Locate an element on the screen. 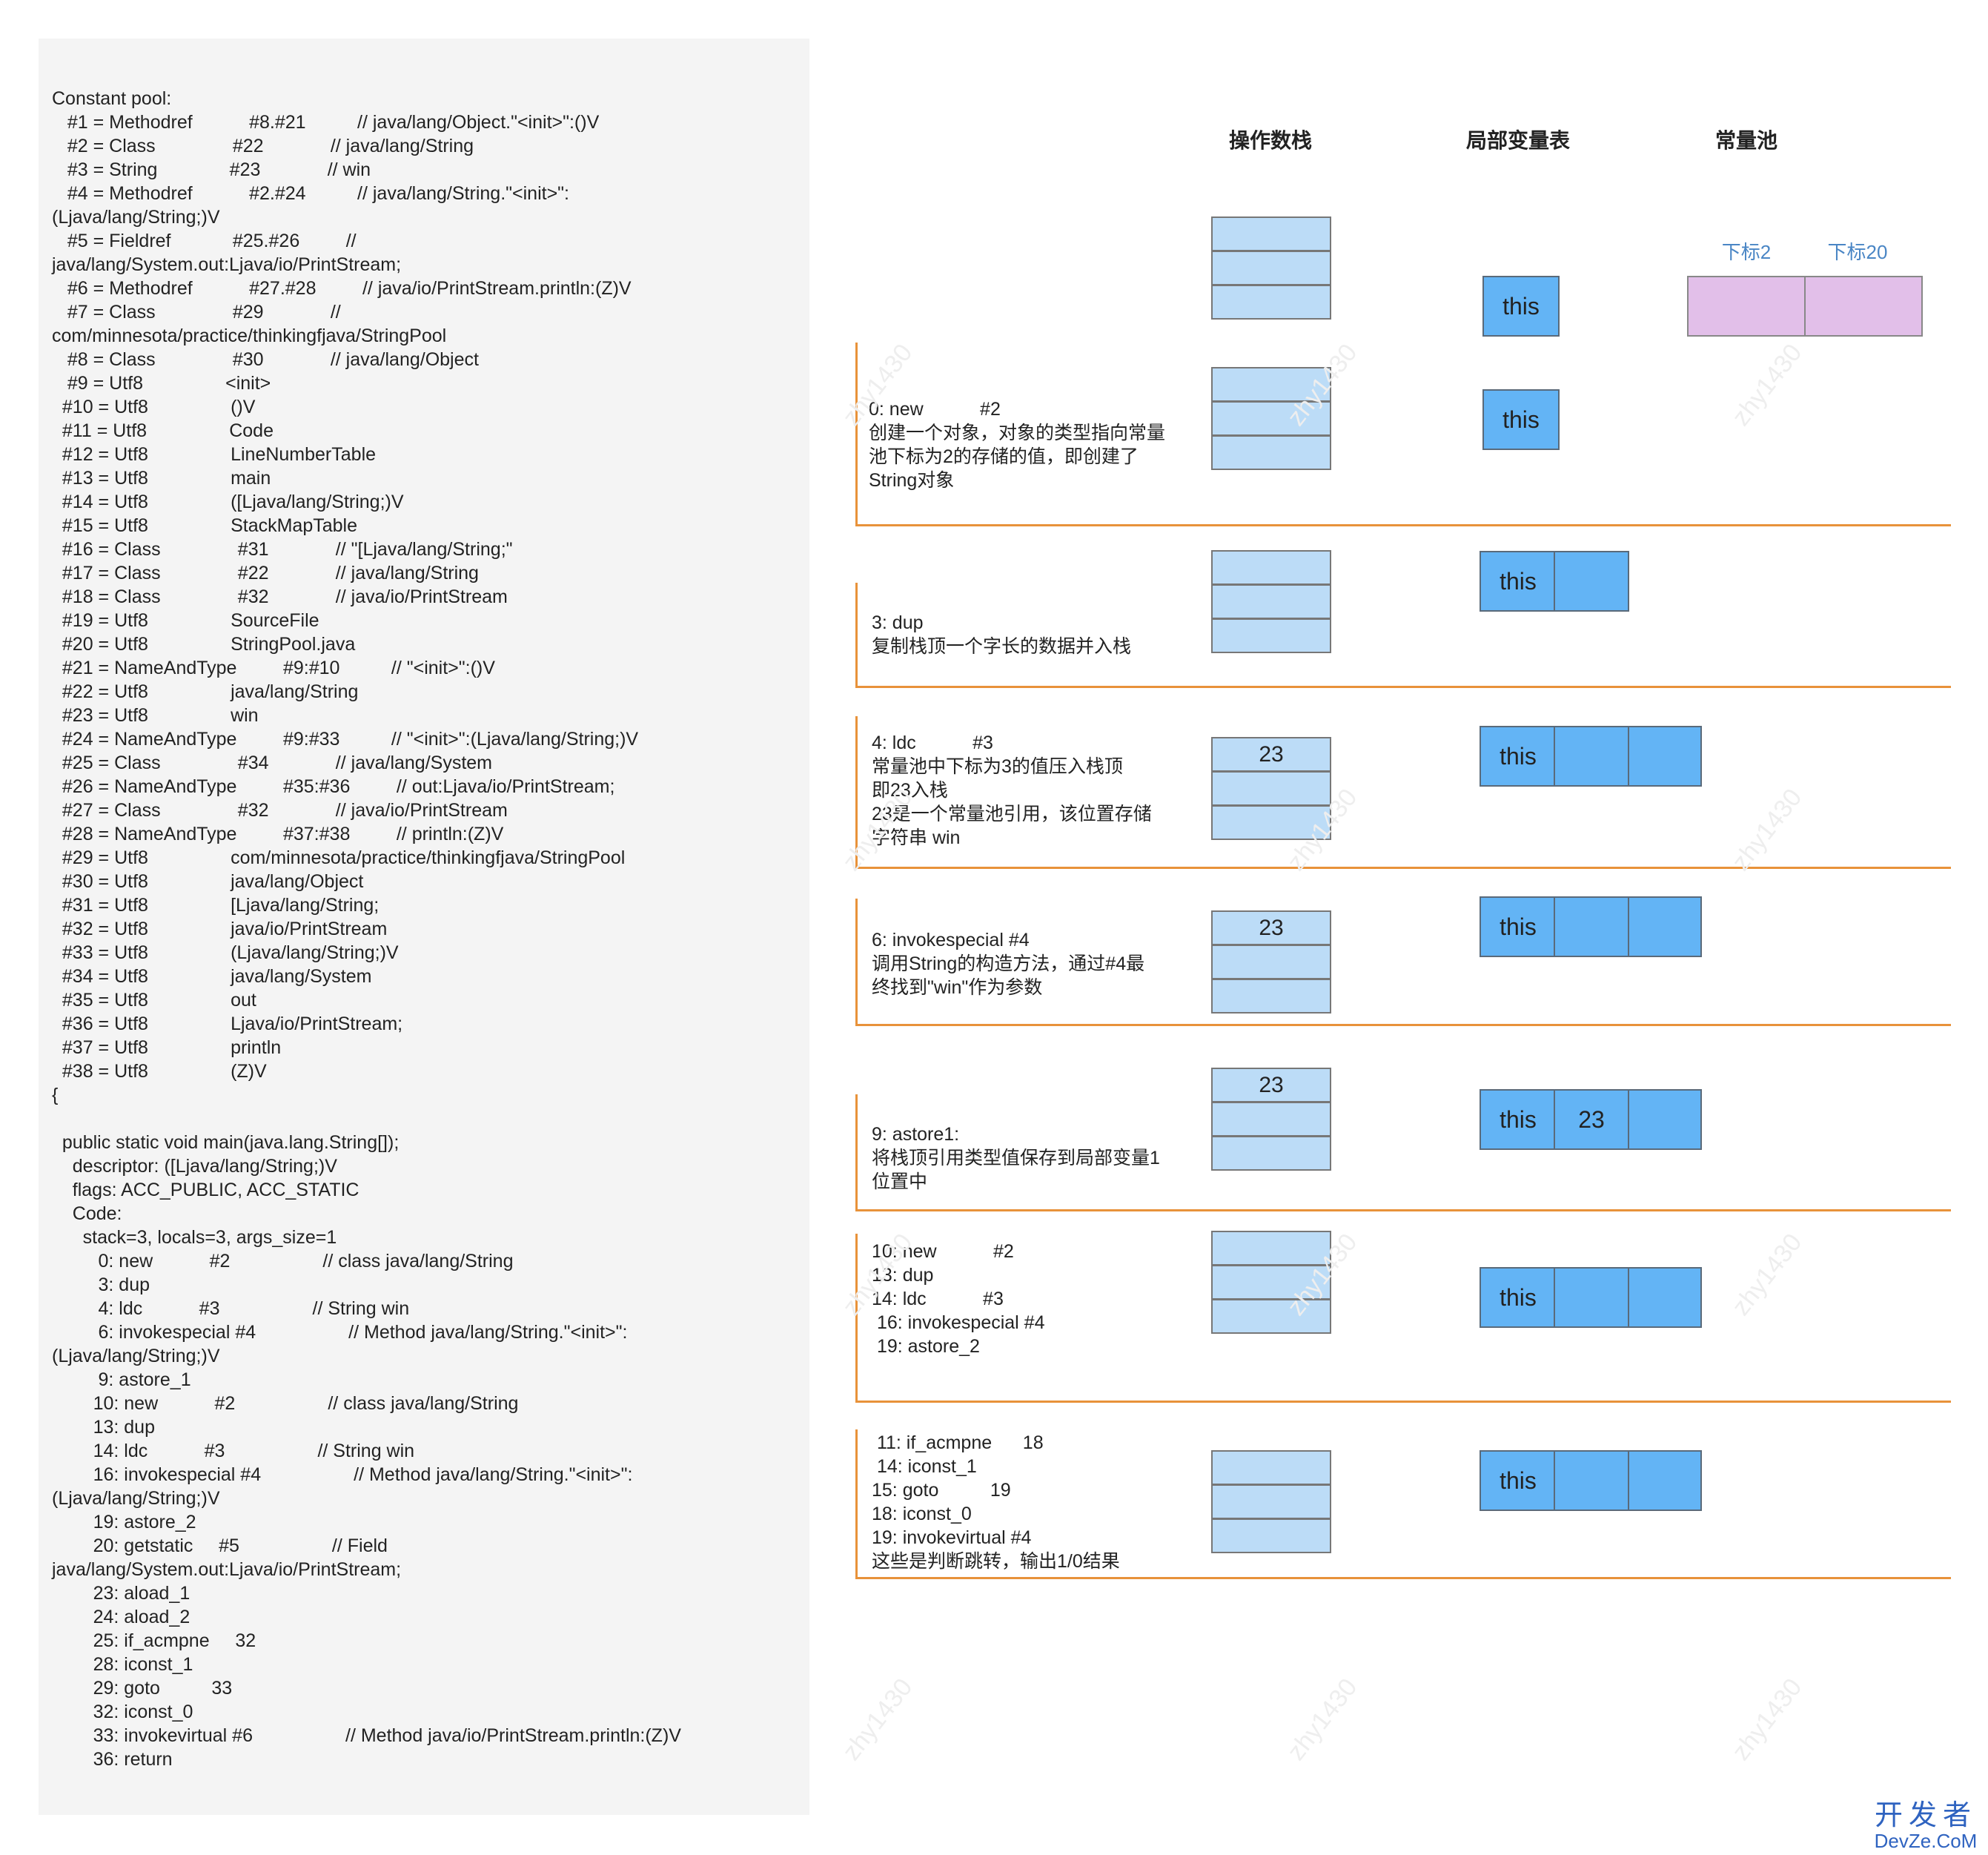 The width and height of the screenshot is (1988, 1855). code-line: Constant pool: is located at coordinates (112, 98).